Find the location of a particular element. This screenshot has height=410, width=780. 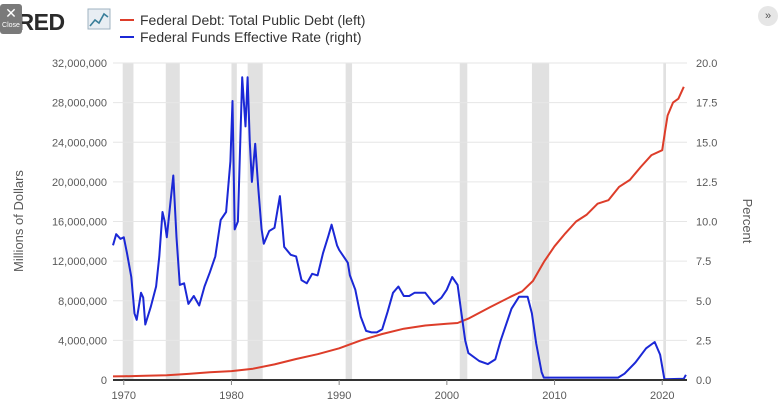

close-button: ✕ Close is located at coordinates (11, 19).